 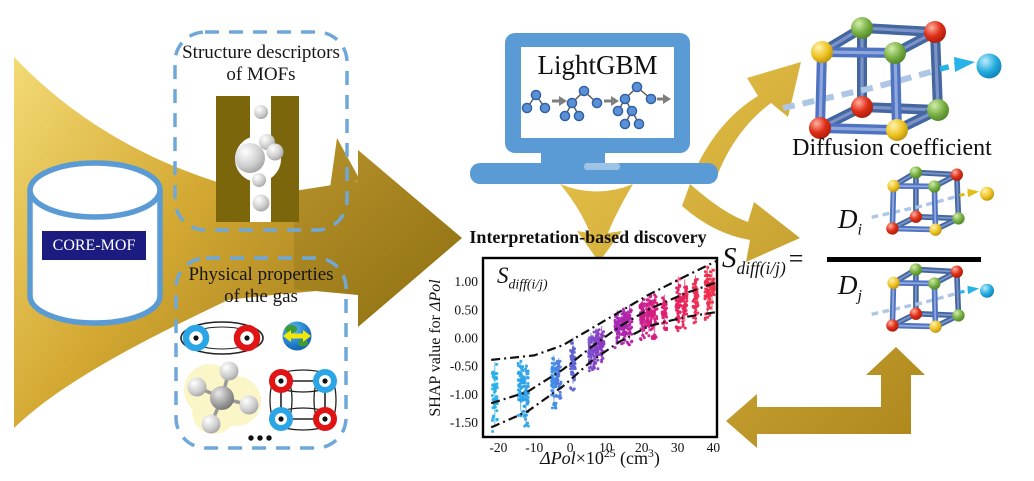 What do you see at coordinates (825, 397) in the screenshot?
I see `arrow-plot-equation-link` at bounding box center [825, 397].